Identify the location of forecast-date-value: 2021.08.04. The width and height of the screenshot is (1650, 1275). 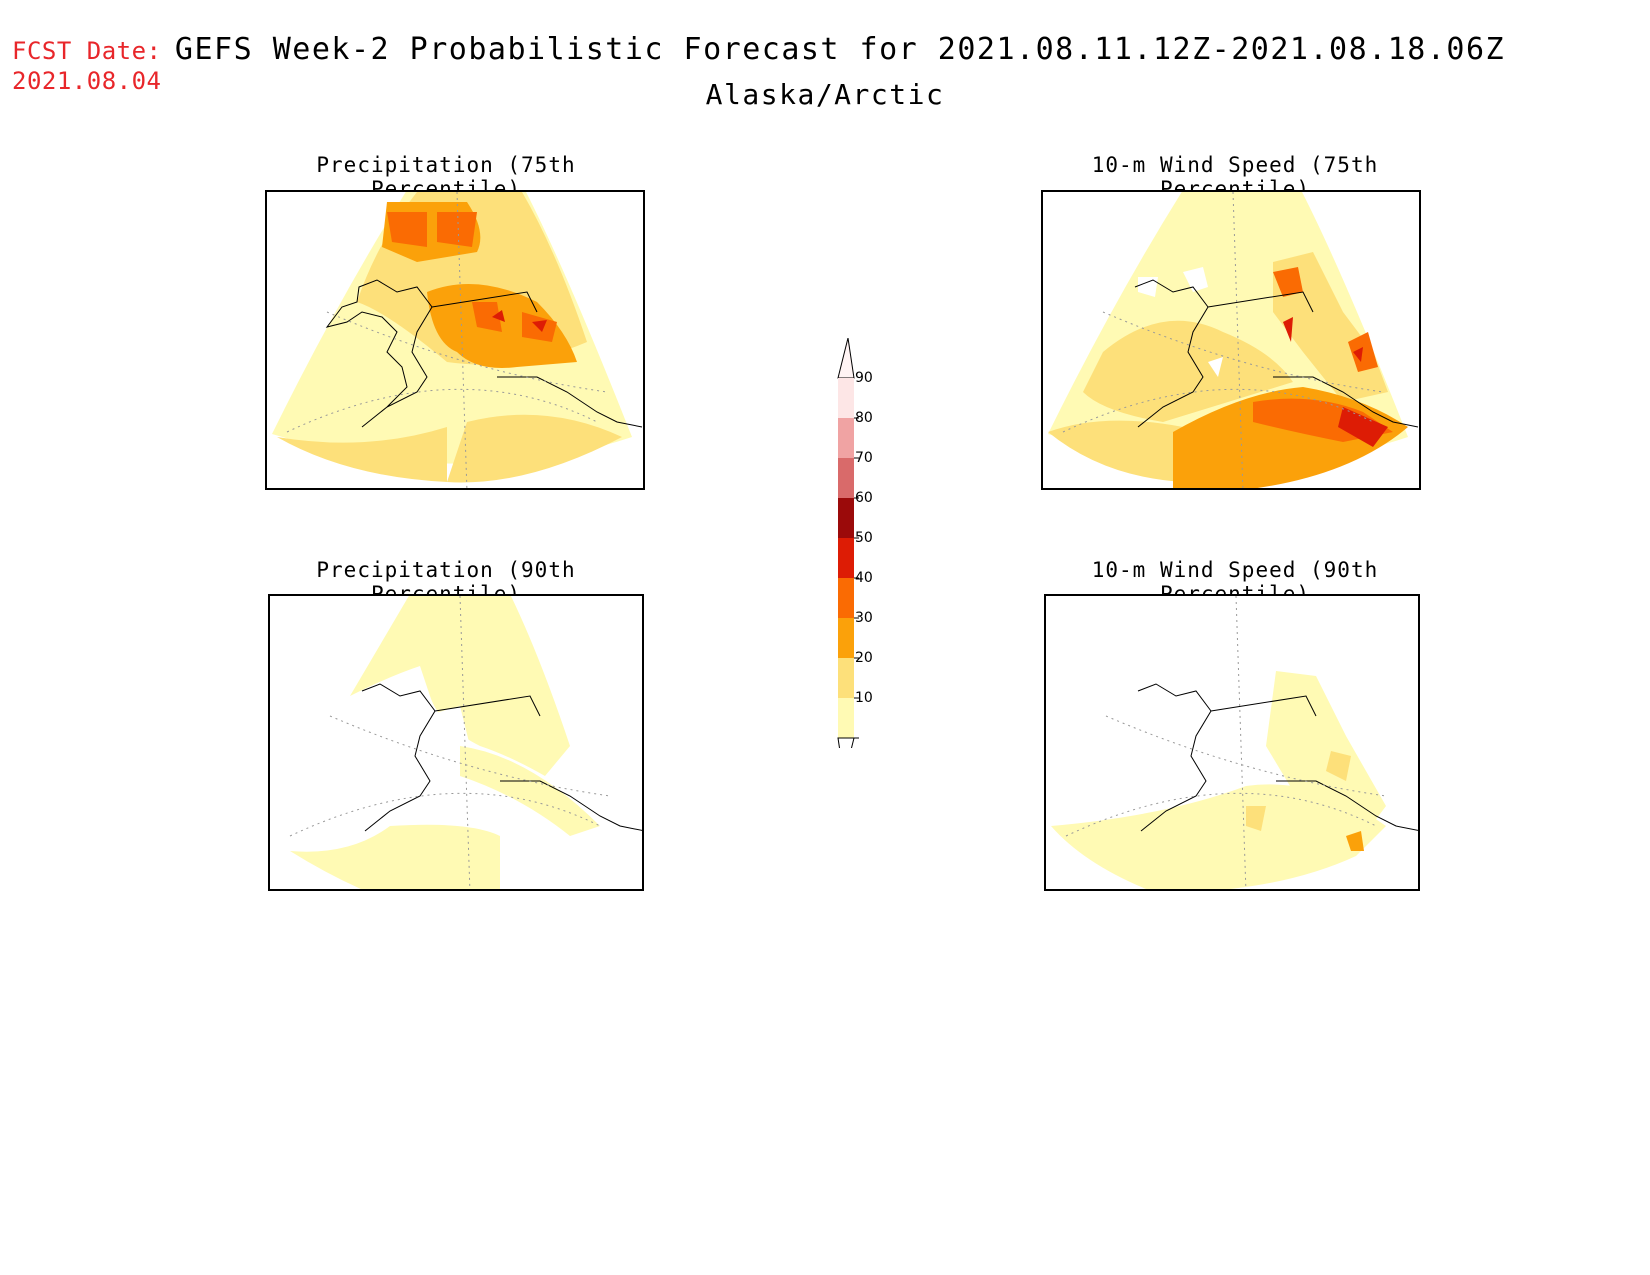
(87, 81).